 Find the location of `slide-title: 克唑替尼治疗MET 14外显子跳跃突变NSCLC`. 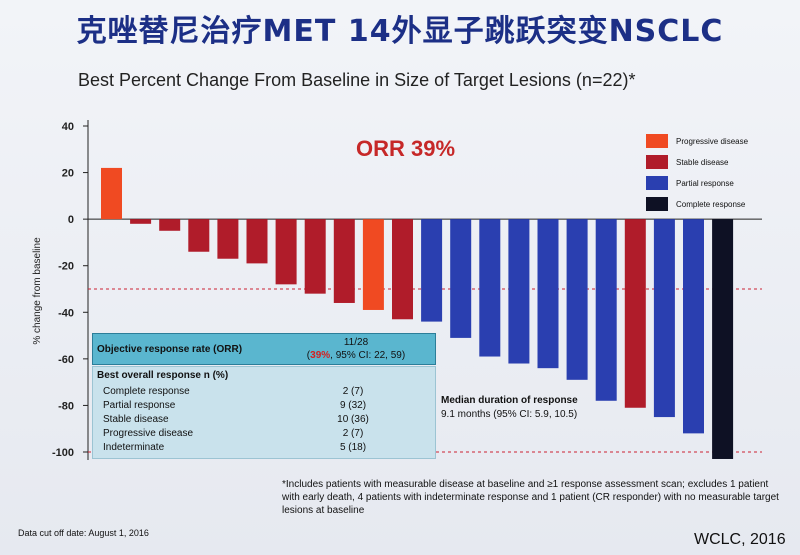

slide-title: 克唑替尼治疗MET 14外显子跳跃突变NSCLC is located at coordinates (400, 31).